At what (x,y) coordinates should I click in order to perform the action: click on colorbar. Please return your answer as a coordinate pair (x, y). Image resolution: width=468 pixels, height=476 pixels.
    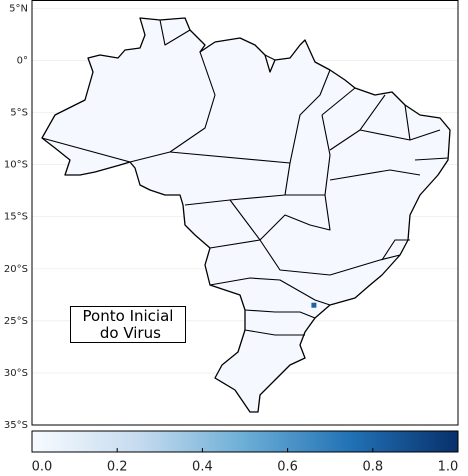
    Looking at the image, I should click on (245, 441).